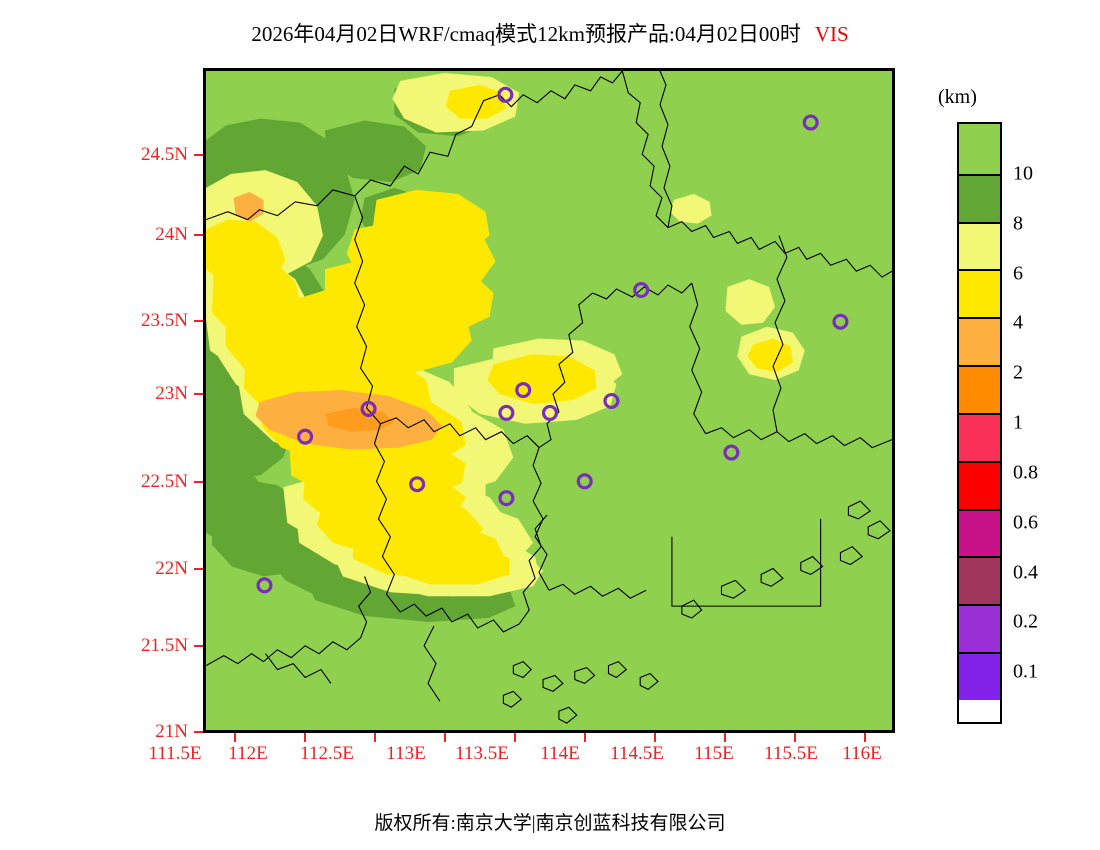 Image resolution: width=1100 pixels, height=850 pixels. What do you see at coordinates (526, 34) in the screenshot?
I see `title-text: 2026年04月02日WRF/cmaq模式12km预报产品:04月02日00时` at bounding box center [526, 34].